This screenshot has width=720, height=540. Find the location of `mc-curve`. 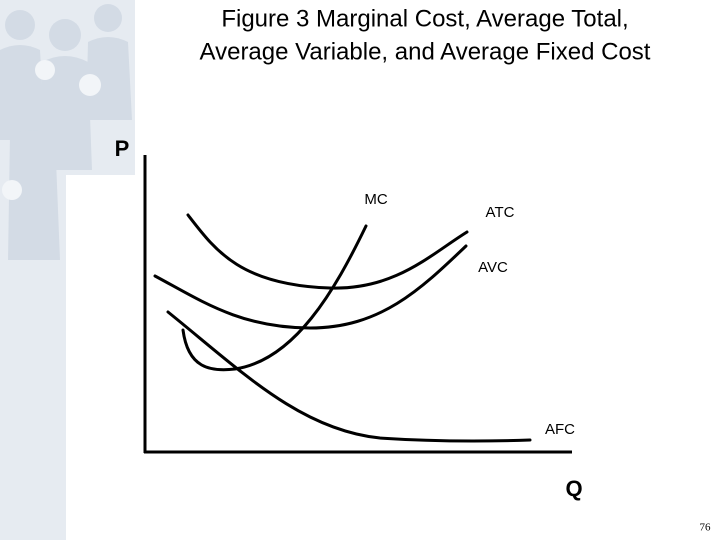

mc-curve is located at coordinates (274, 298).